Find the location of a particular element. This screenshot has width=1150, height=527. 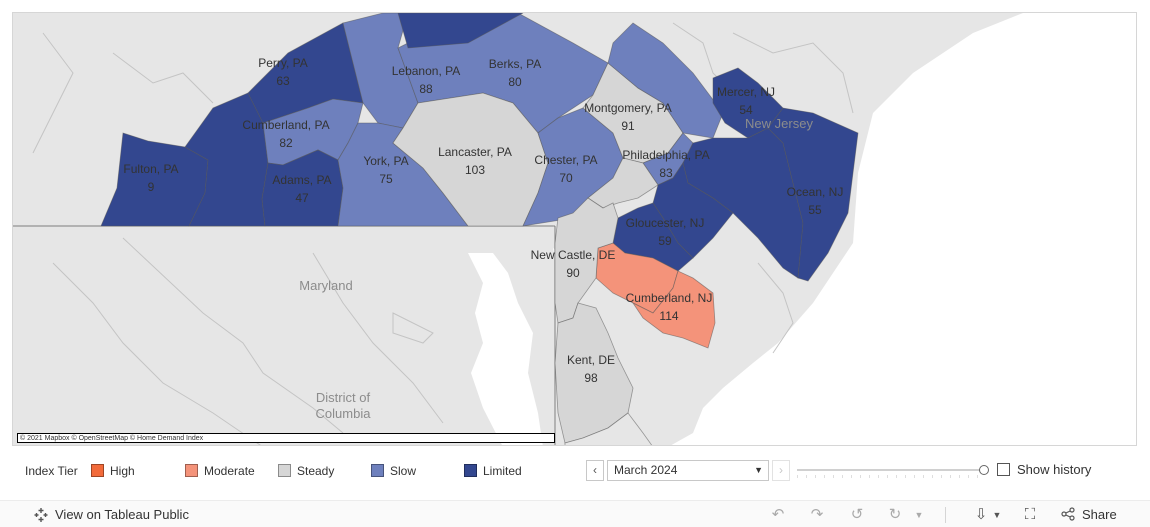

county-label-name: Adams, PA is located at coordinates (301, 180).